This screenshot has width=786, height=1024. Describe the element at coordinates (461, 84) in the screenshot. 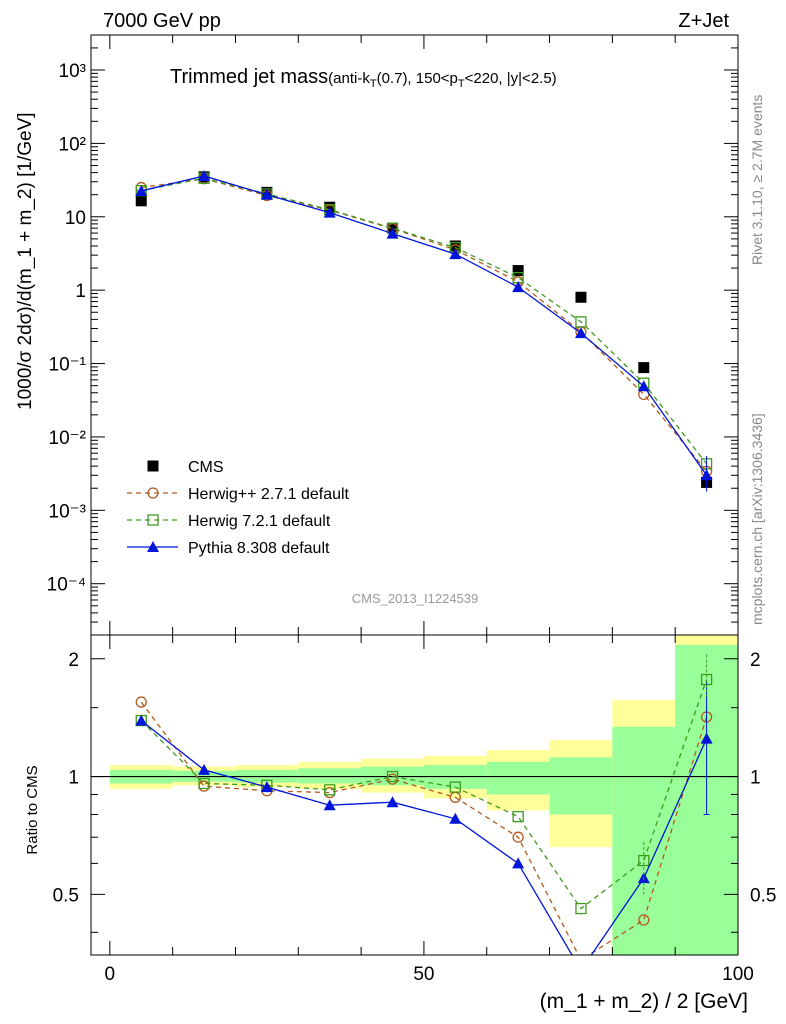

I see `main-title-t2: T` at that location.